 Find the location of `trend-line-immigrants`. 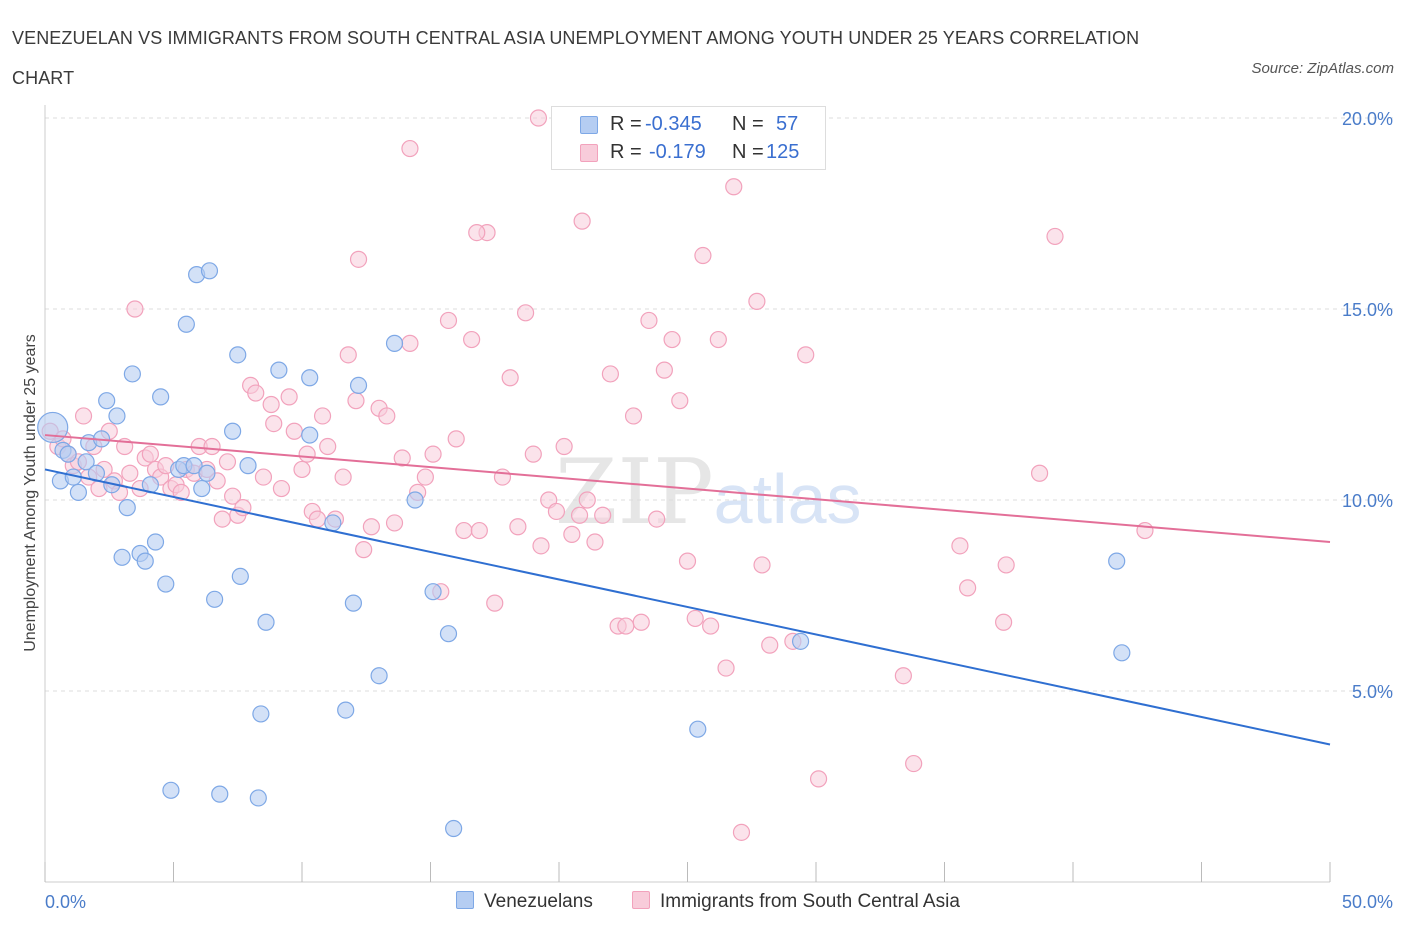

trend-line-immigrants is located at coordinates (687, 489).